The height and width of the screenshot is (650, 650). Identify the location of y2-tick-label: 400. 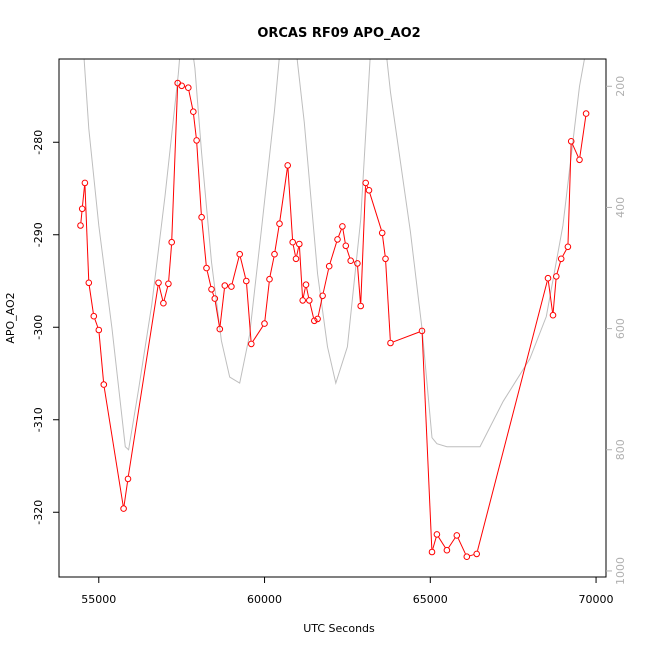
(620, 207).